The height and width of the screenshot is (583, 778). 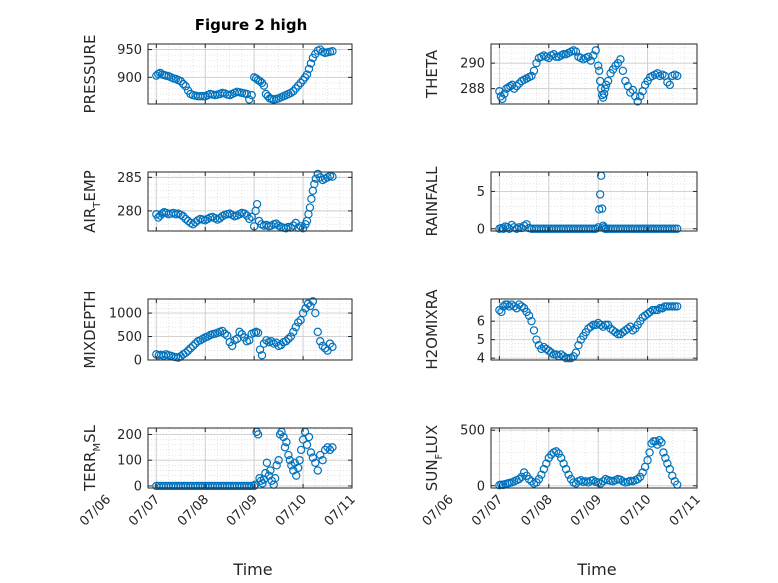 What do you see at coordinates (432, 201) in the screenshot?
I see `y-axis-label: RAINFALL` at bounding box center [432, 201].